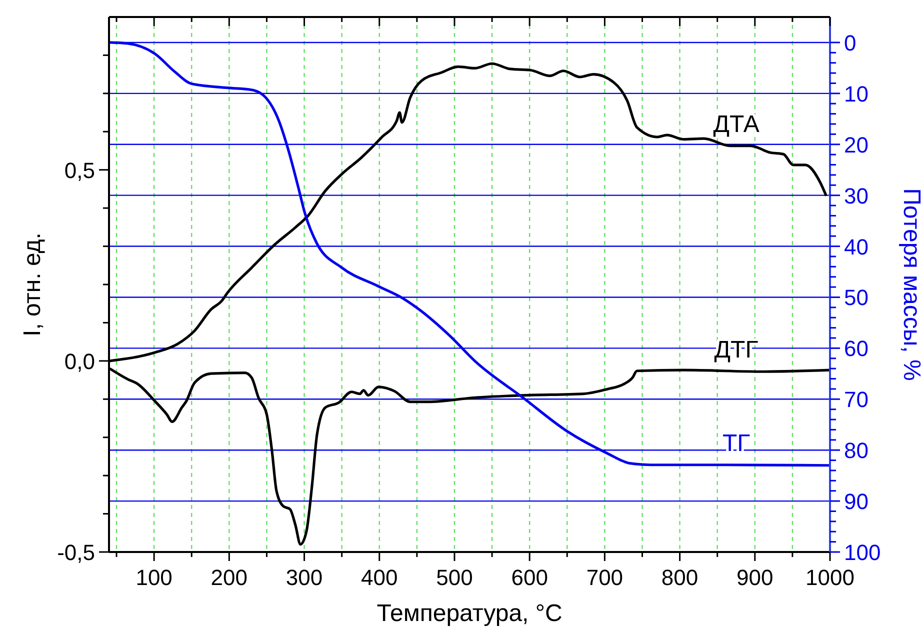 The height and width of the screenshot is (631, 924). I want to click on x-tick-label: 800, so click(679, 577).